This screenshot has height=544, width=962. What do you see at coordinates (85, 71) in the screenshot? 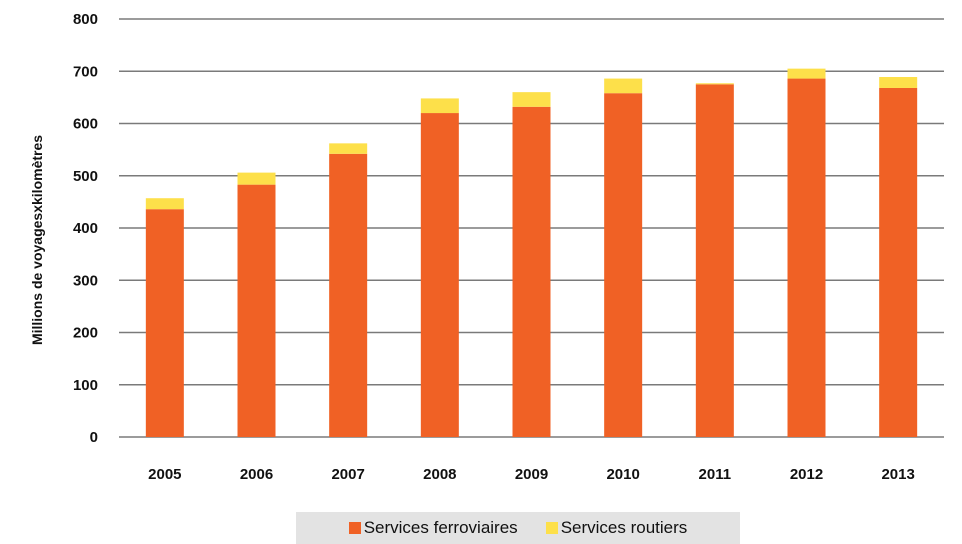
I see `y-tick-label: 700` at bounding box center [85, 71].